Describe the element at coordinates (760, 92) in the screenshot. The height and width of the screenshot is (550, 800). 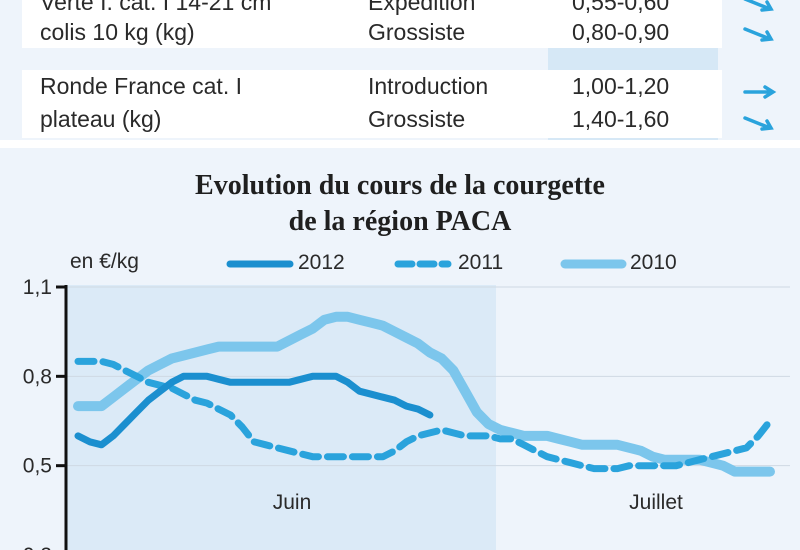
I see `trend-flat-icon` at that location.